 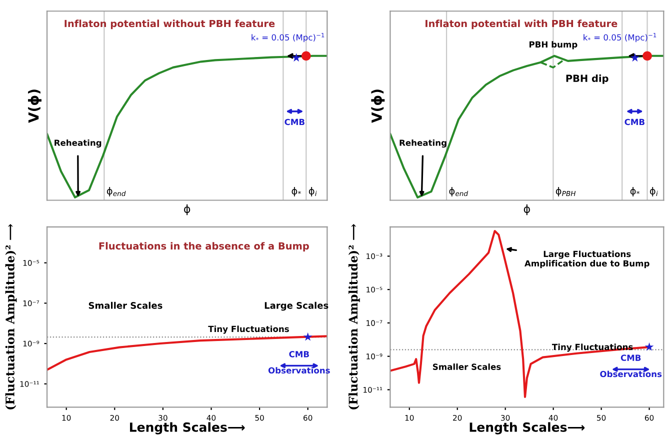 I want to click on text: Fluctuations in the absence of a Bump, so click(x=204, y=247).